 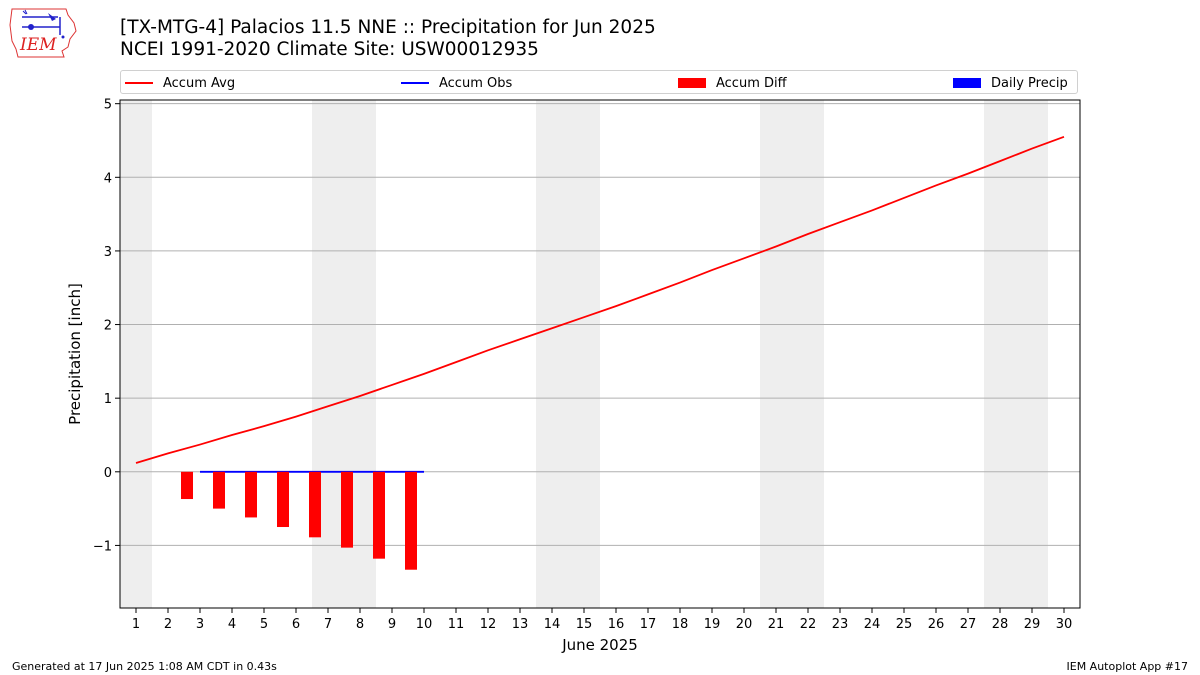 I want to click on legend-item-accum-obs: Accum Obs, so click(x=456, y=83).